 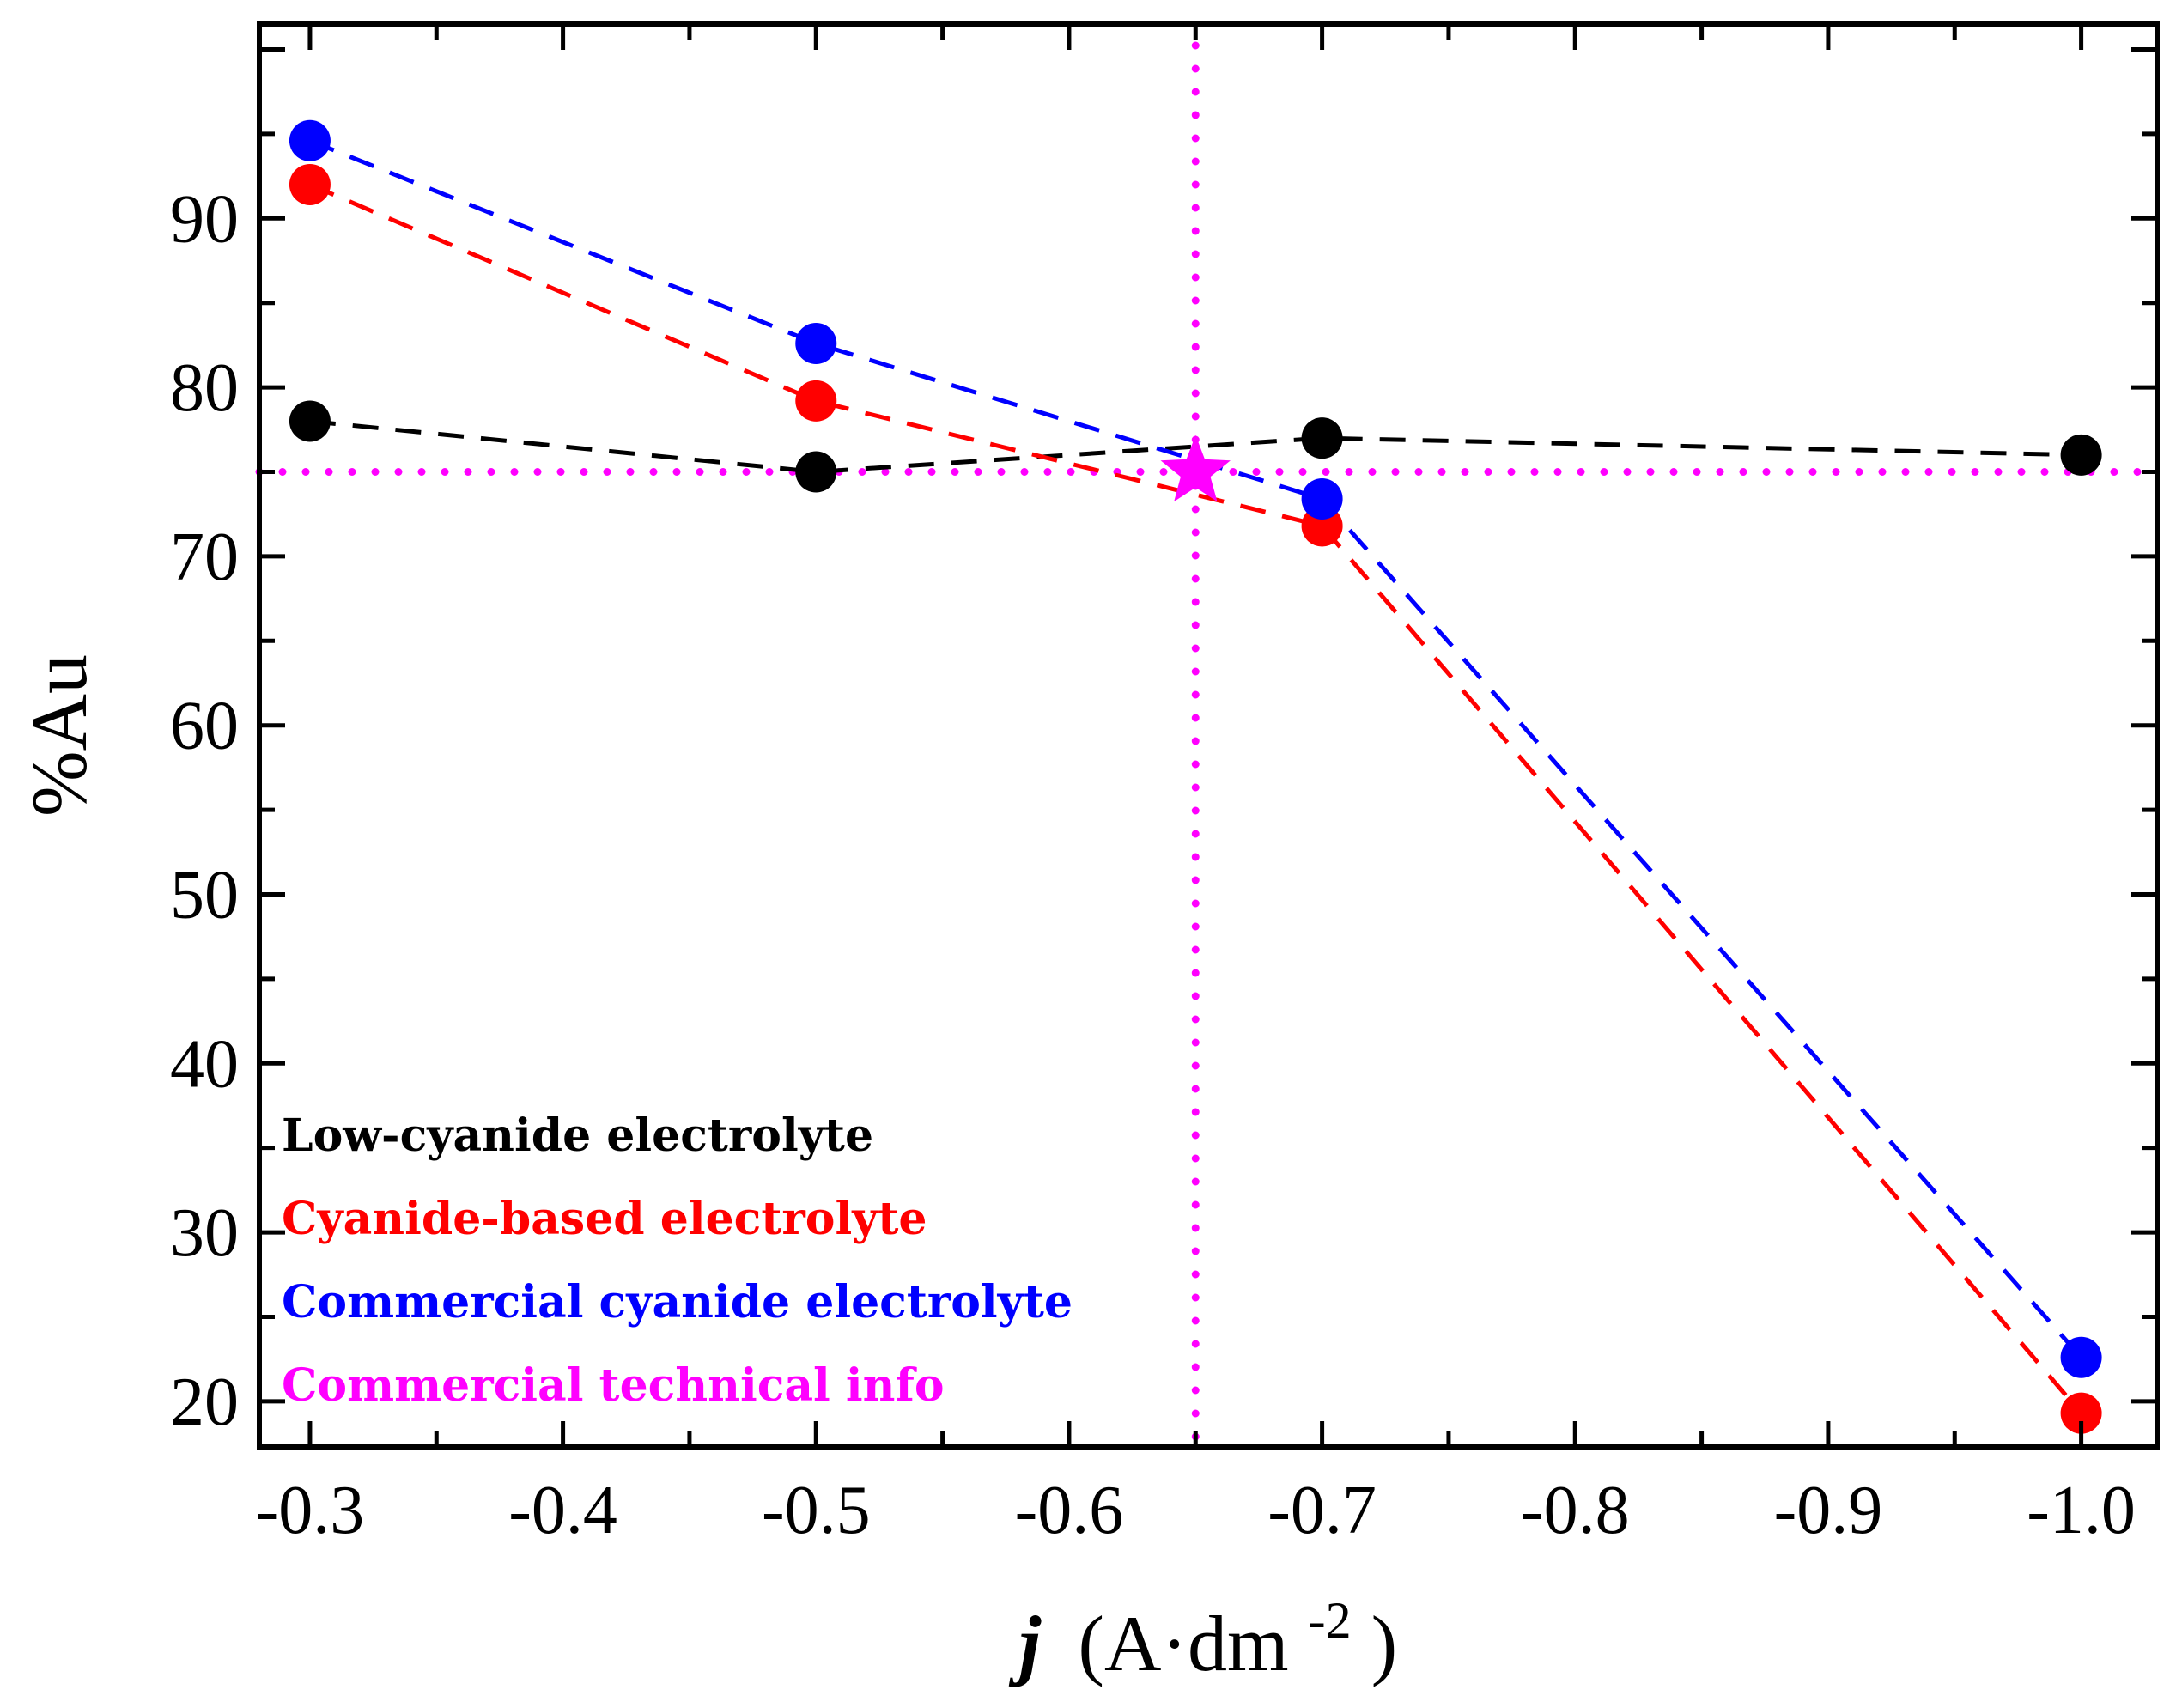 I want to click on y-tick-label: 90, so click(x=204, y=219).